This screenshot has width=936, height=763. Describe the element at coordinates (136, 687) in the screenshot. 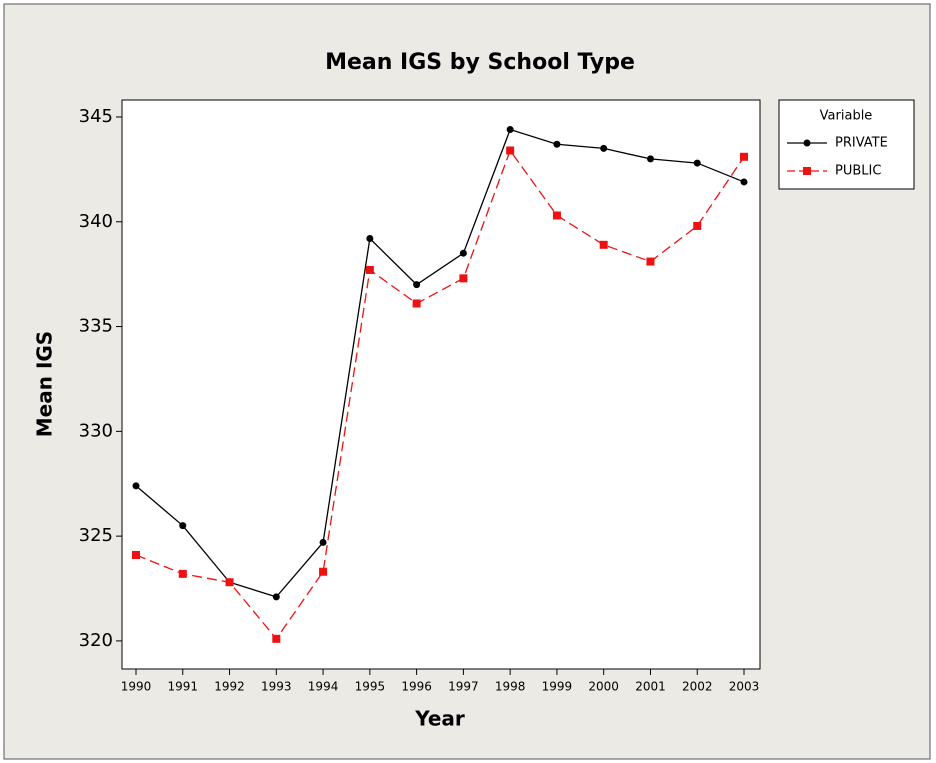

I see `x-tick-label: 1990` at that location.